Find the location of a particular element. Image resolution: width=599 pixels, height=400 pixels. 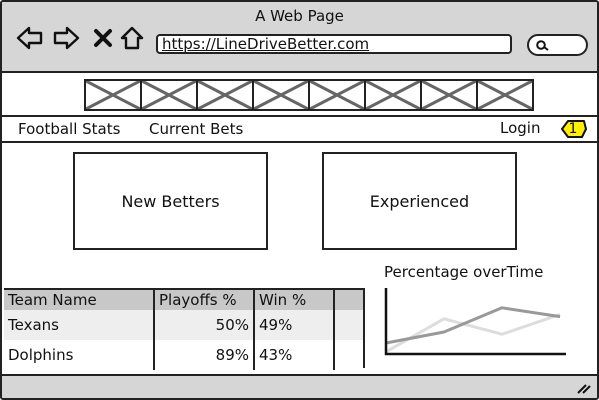

page-title: A Web Page is located at coordinates (299, 16).